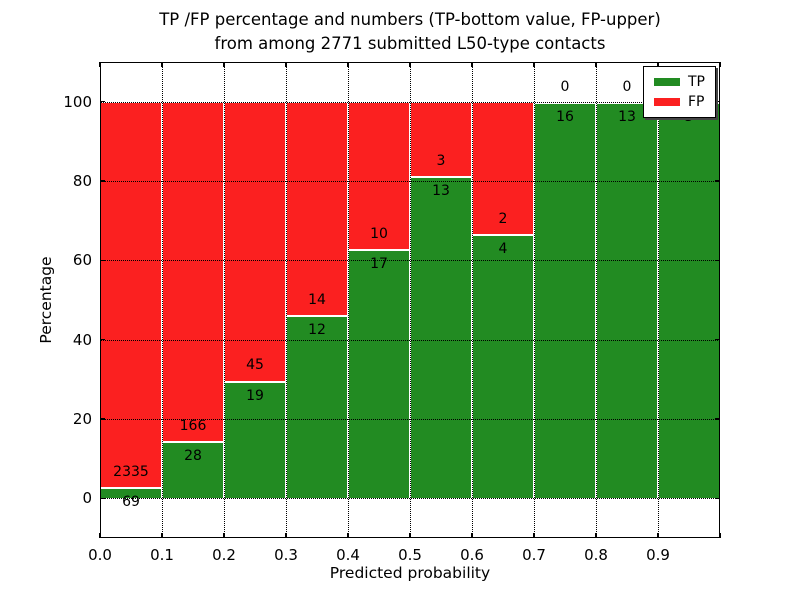 The height and width of the screenshot is (600, 800). I want to click on tick-label-x-0.5: 0.5, so click(410, 555).